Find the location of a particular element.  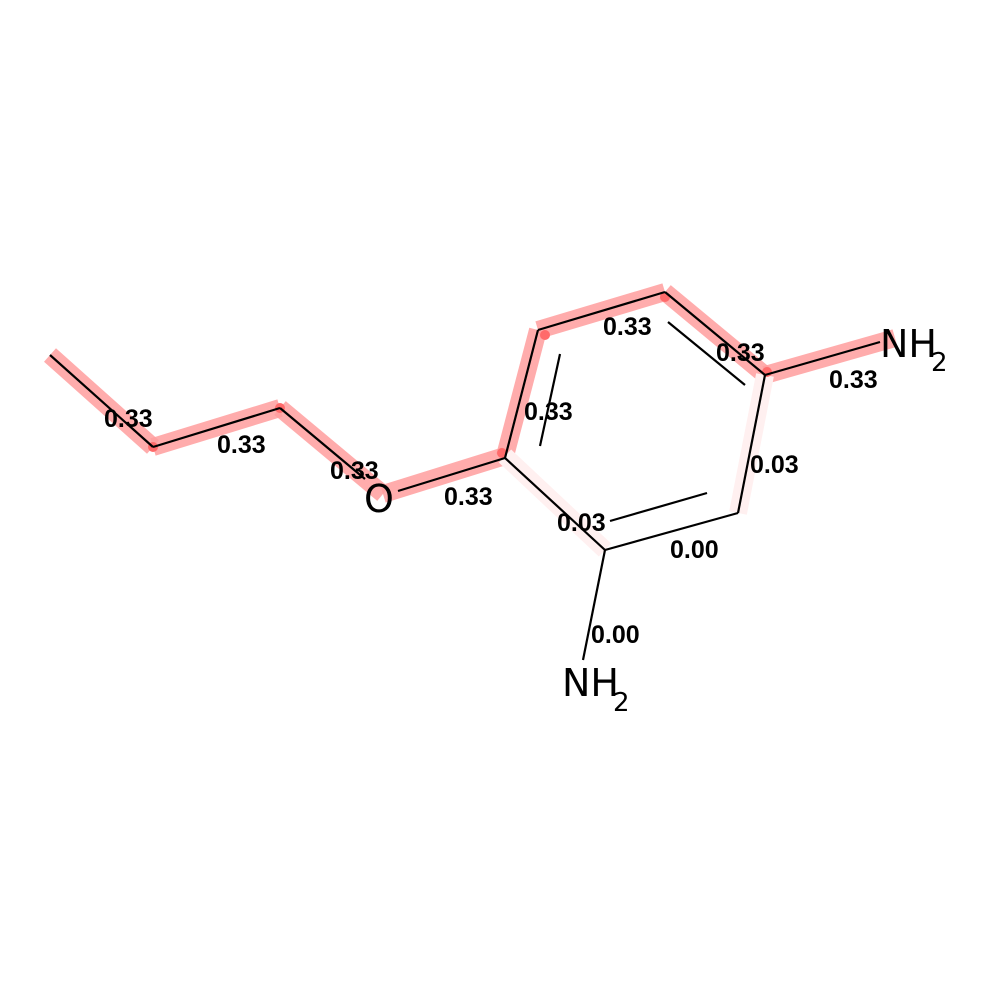

highlight-bond-o-c4 is located at coordinates (444, 475).